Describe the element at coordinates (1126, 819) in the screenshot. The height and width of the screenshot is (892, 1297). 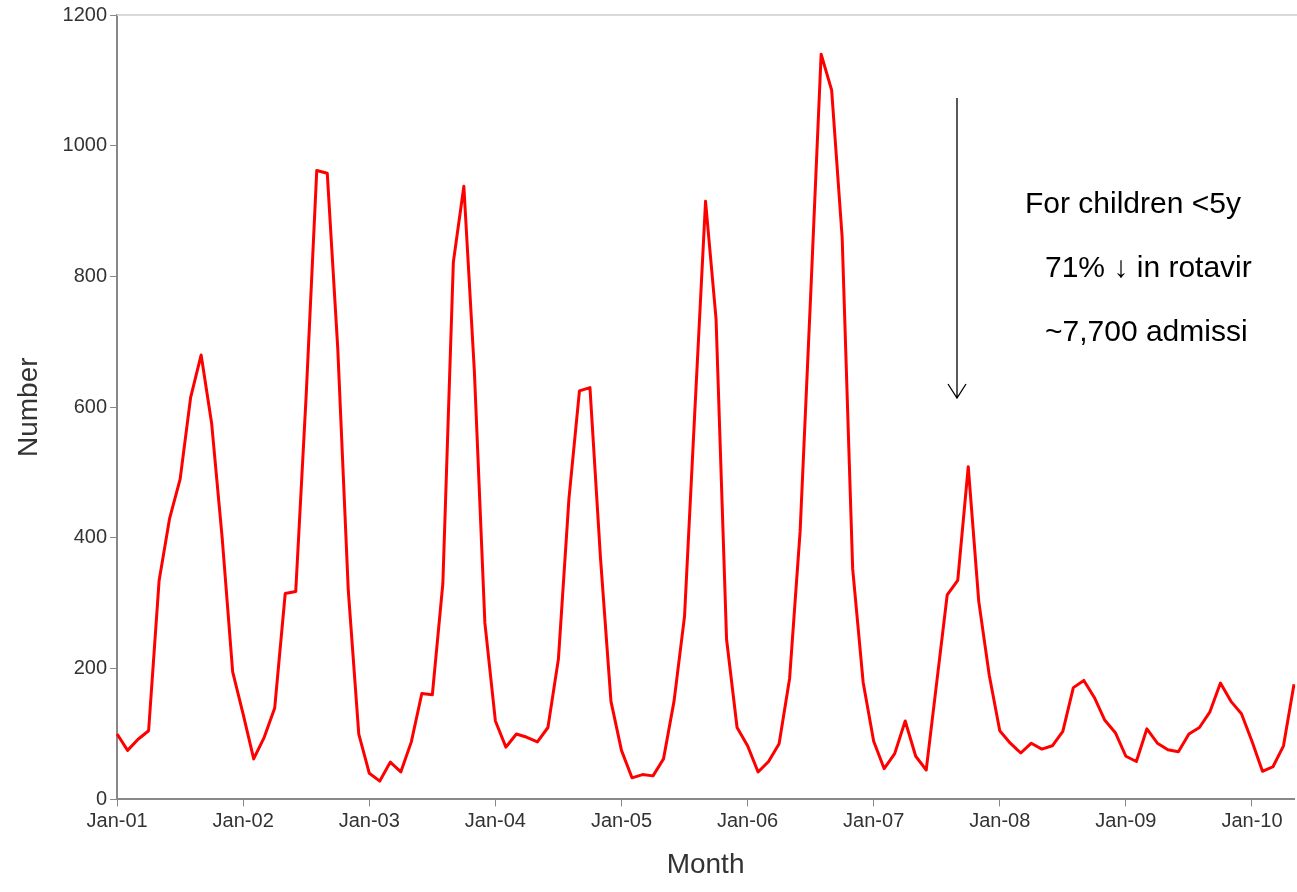
I see `x-tick-label: Jan-09` at that location.